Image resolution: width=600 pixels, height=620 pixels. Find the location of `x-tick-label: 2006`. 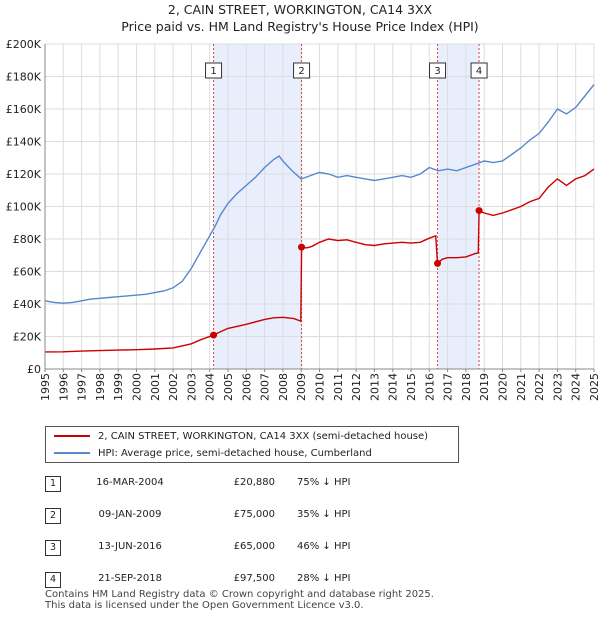

x-tick-label: 2006 is located at coordinates (246, 387).